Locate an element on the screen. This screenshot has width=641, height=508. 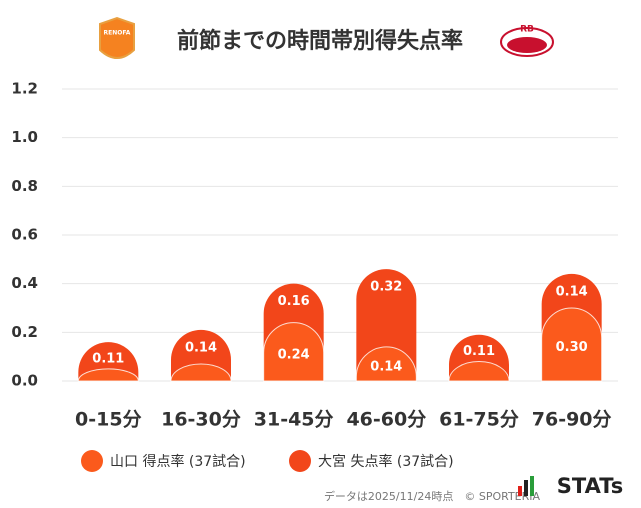
value-label: 0.32 is located at coordinates (386, 287).